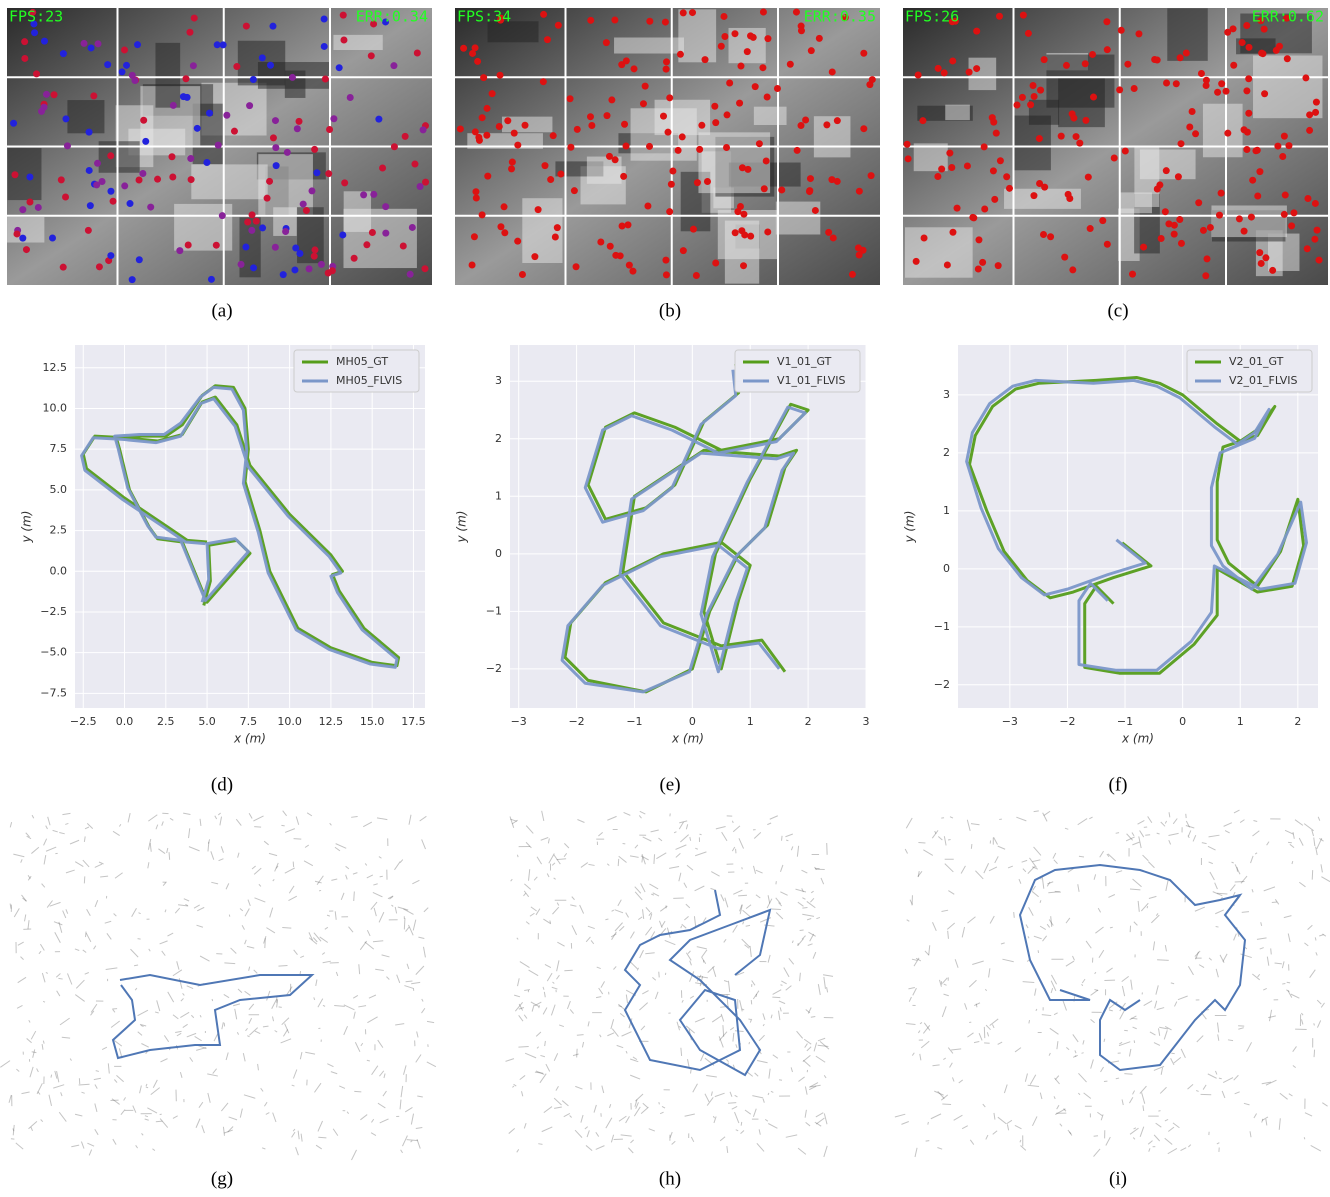  What do you see at coordinates (207, 721) in the screenshot?
I see `x-tick-label: 5.0` at bounding box center [207, 721].